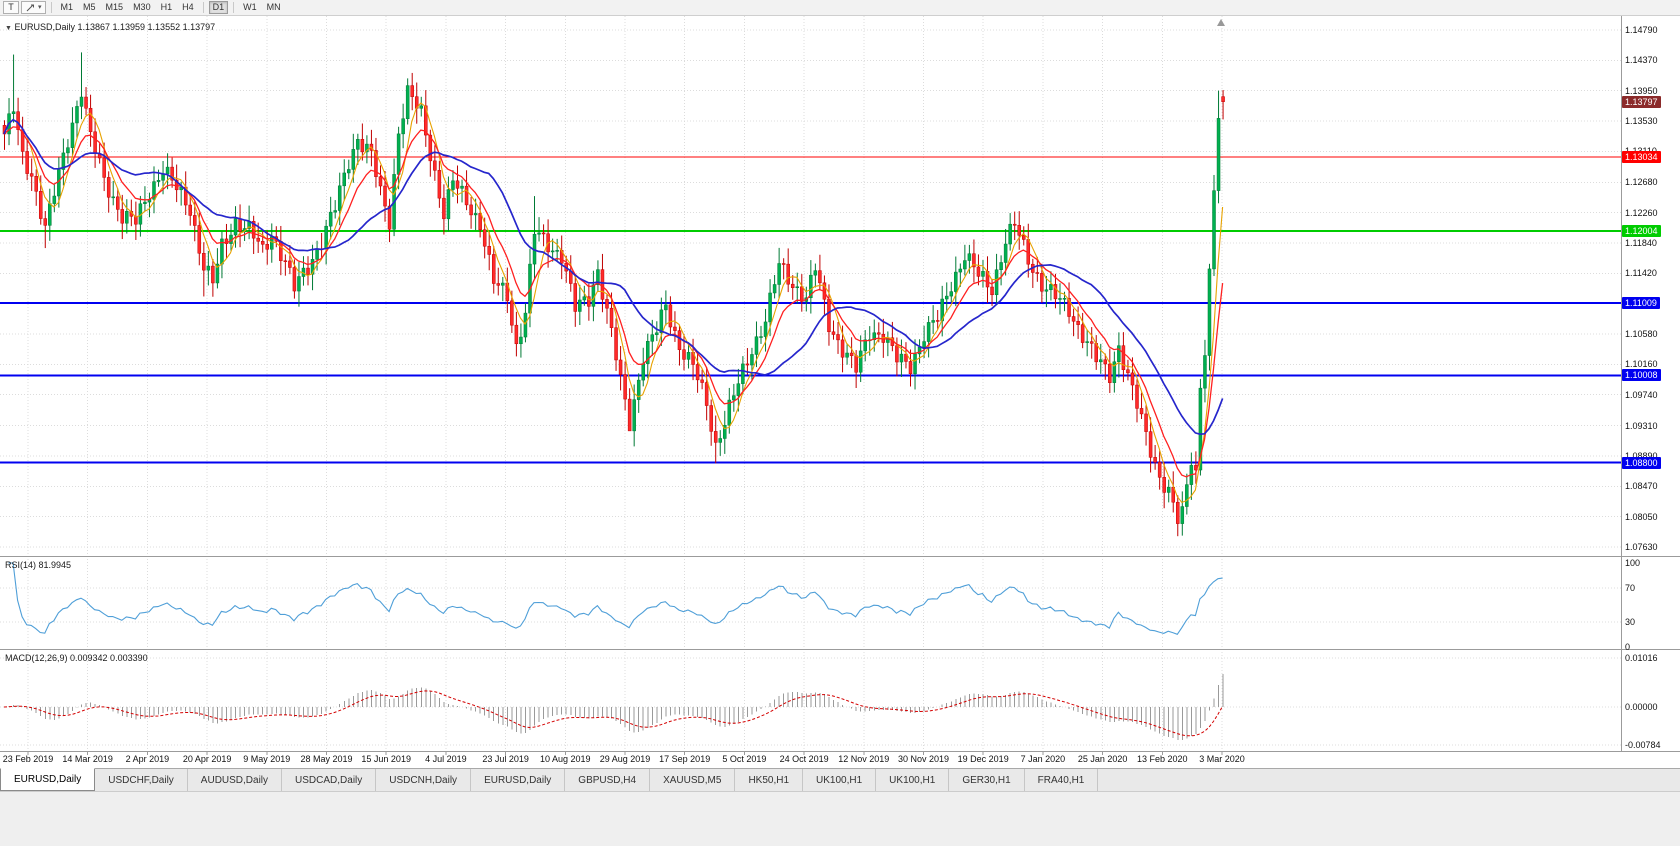 This screenshot has width=1680, height=846. What do you see at coordinates (30, 8) in the screenshot?
I see `pencil-tool-icon` at bounding box center [30, 8].